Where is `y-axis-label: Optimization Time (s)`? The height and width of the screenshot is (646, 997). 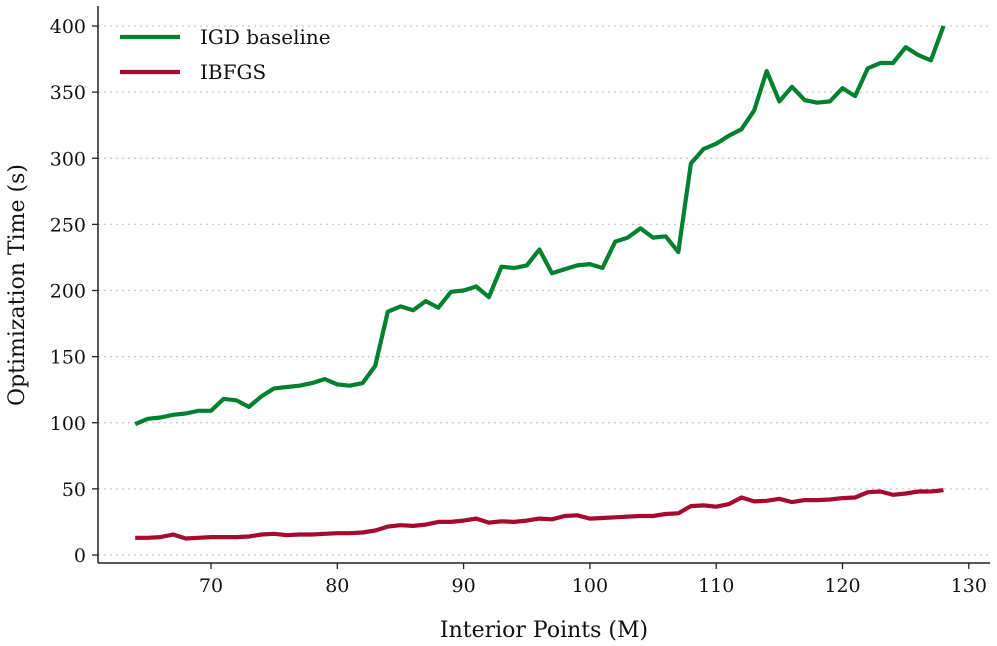 y-axis-label: Optimization Time (s) is located at coordinates (17, 285).